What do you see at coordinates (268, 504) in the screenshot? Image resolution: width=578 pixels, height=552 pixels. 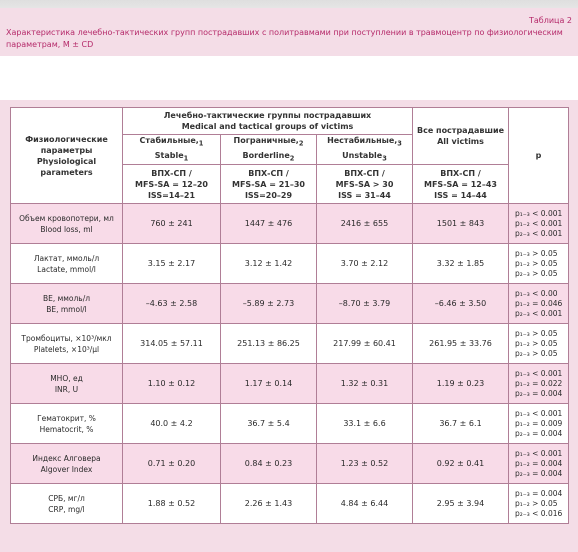 I see `value-cell-g2: 2.26 ± 1.43` at bounding box center [268, 504].